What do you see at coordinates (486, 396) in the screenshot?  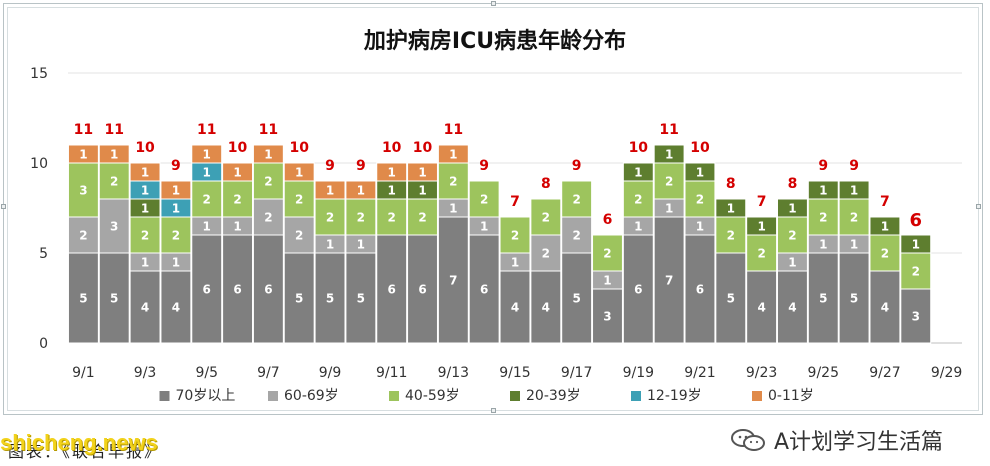 I see `legend: 70岁以上 60-69岁 40-59岁 20-39岁 12-19岁 0-11岁` at bounding box center [486, 396].